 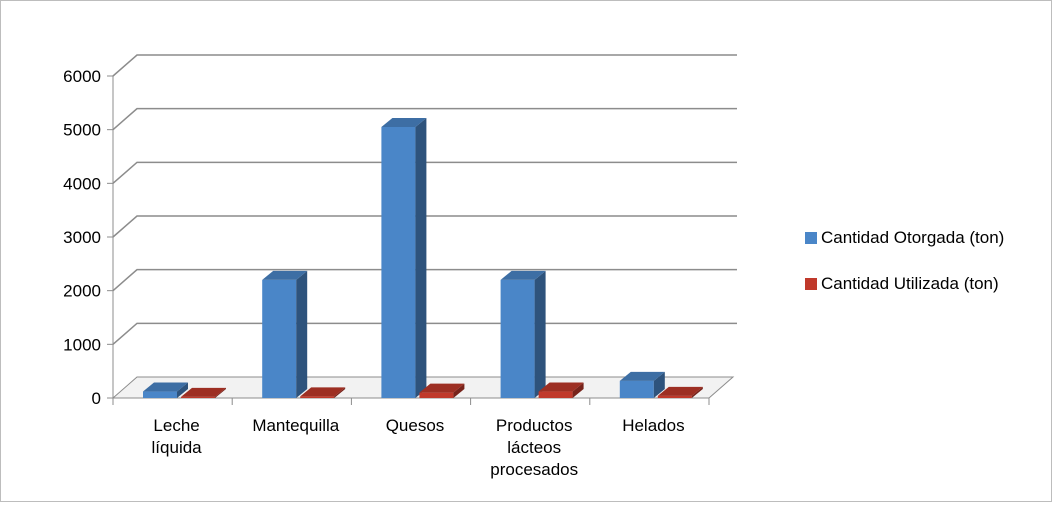 I want to click on legend-label: Cantidad Otorgada (ton), so click(x=912, y=237).